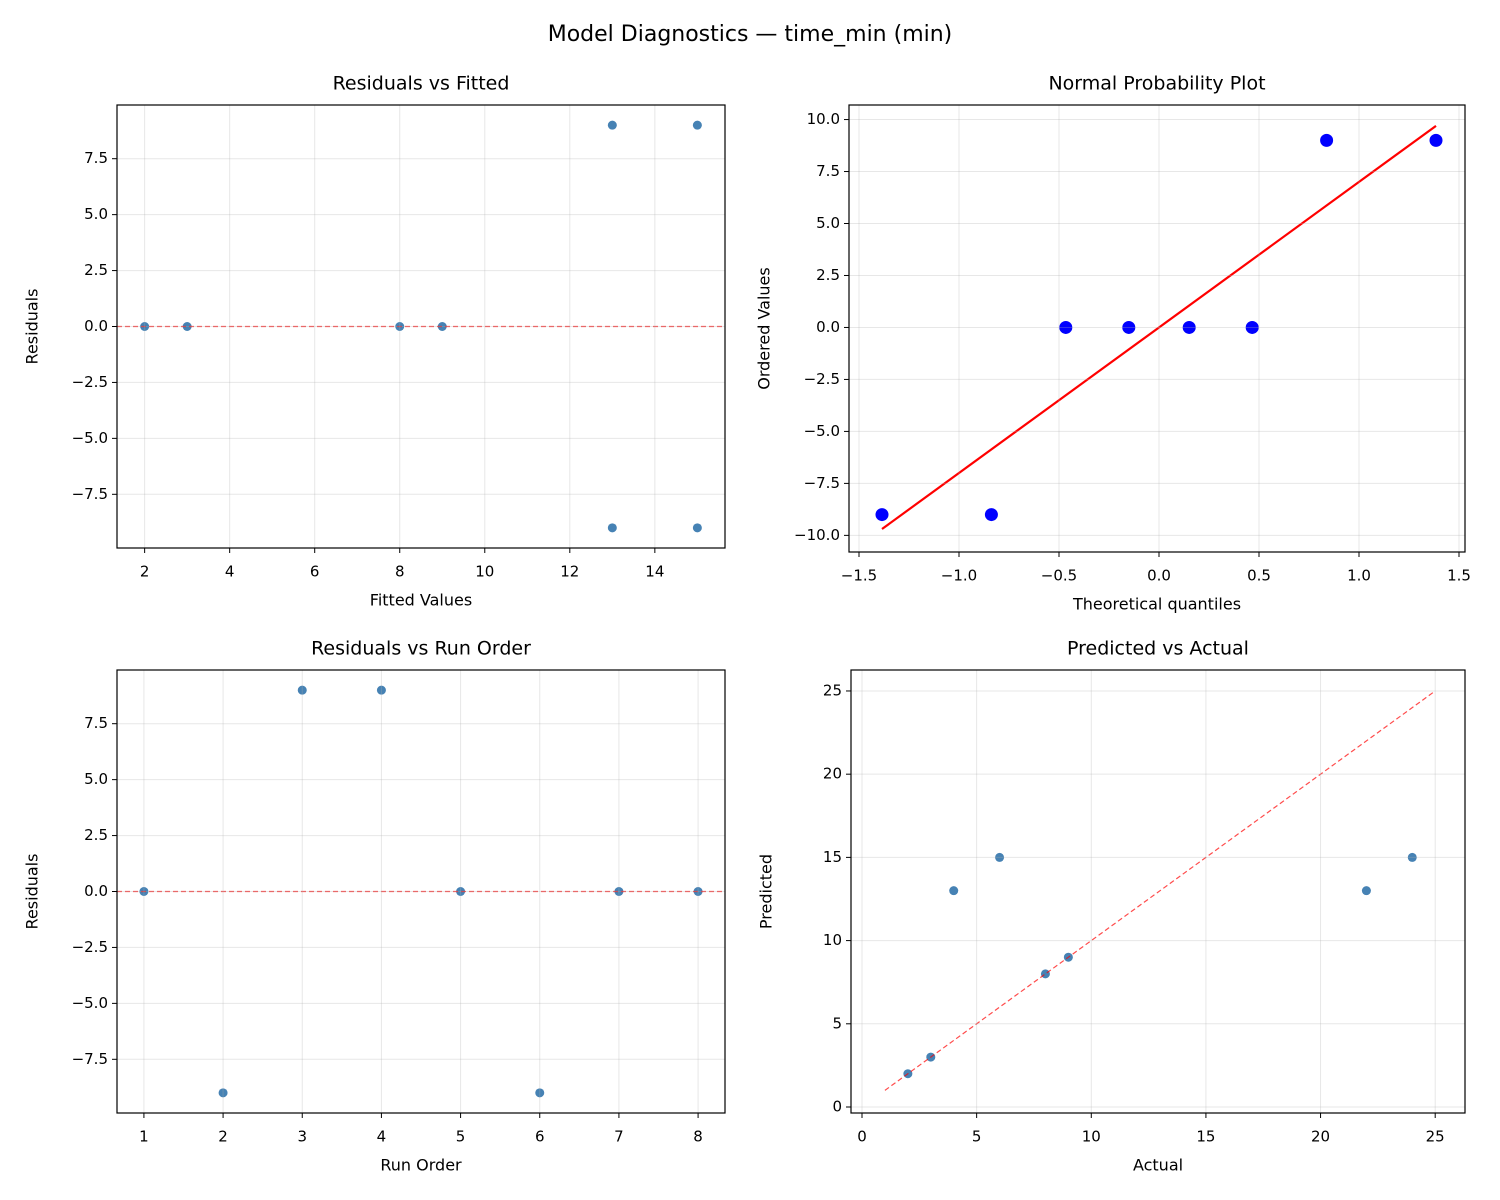 Image resolution: width=1500 pixels, height=1200 pixels. What do you see at coordinates (1156, 604) in the screenshot?
I see `x-axis-label: Theoretical quantiles` at bounding box center [1156, 604].